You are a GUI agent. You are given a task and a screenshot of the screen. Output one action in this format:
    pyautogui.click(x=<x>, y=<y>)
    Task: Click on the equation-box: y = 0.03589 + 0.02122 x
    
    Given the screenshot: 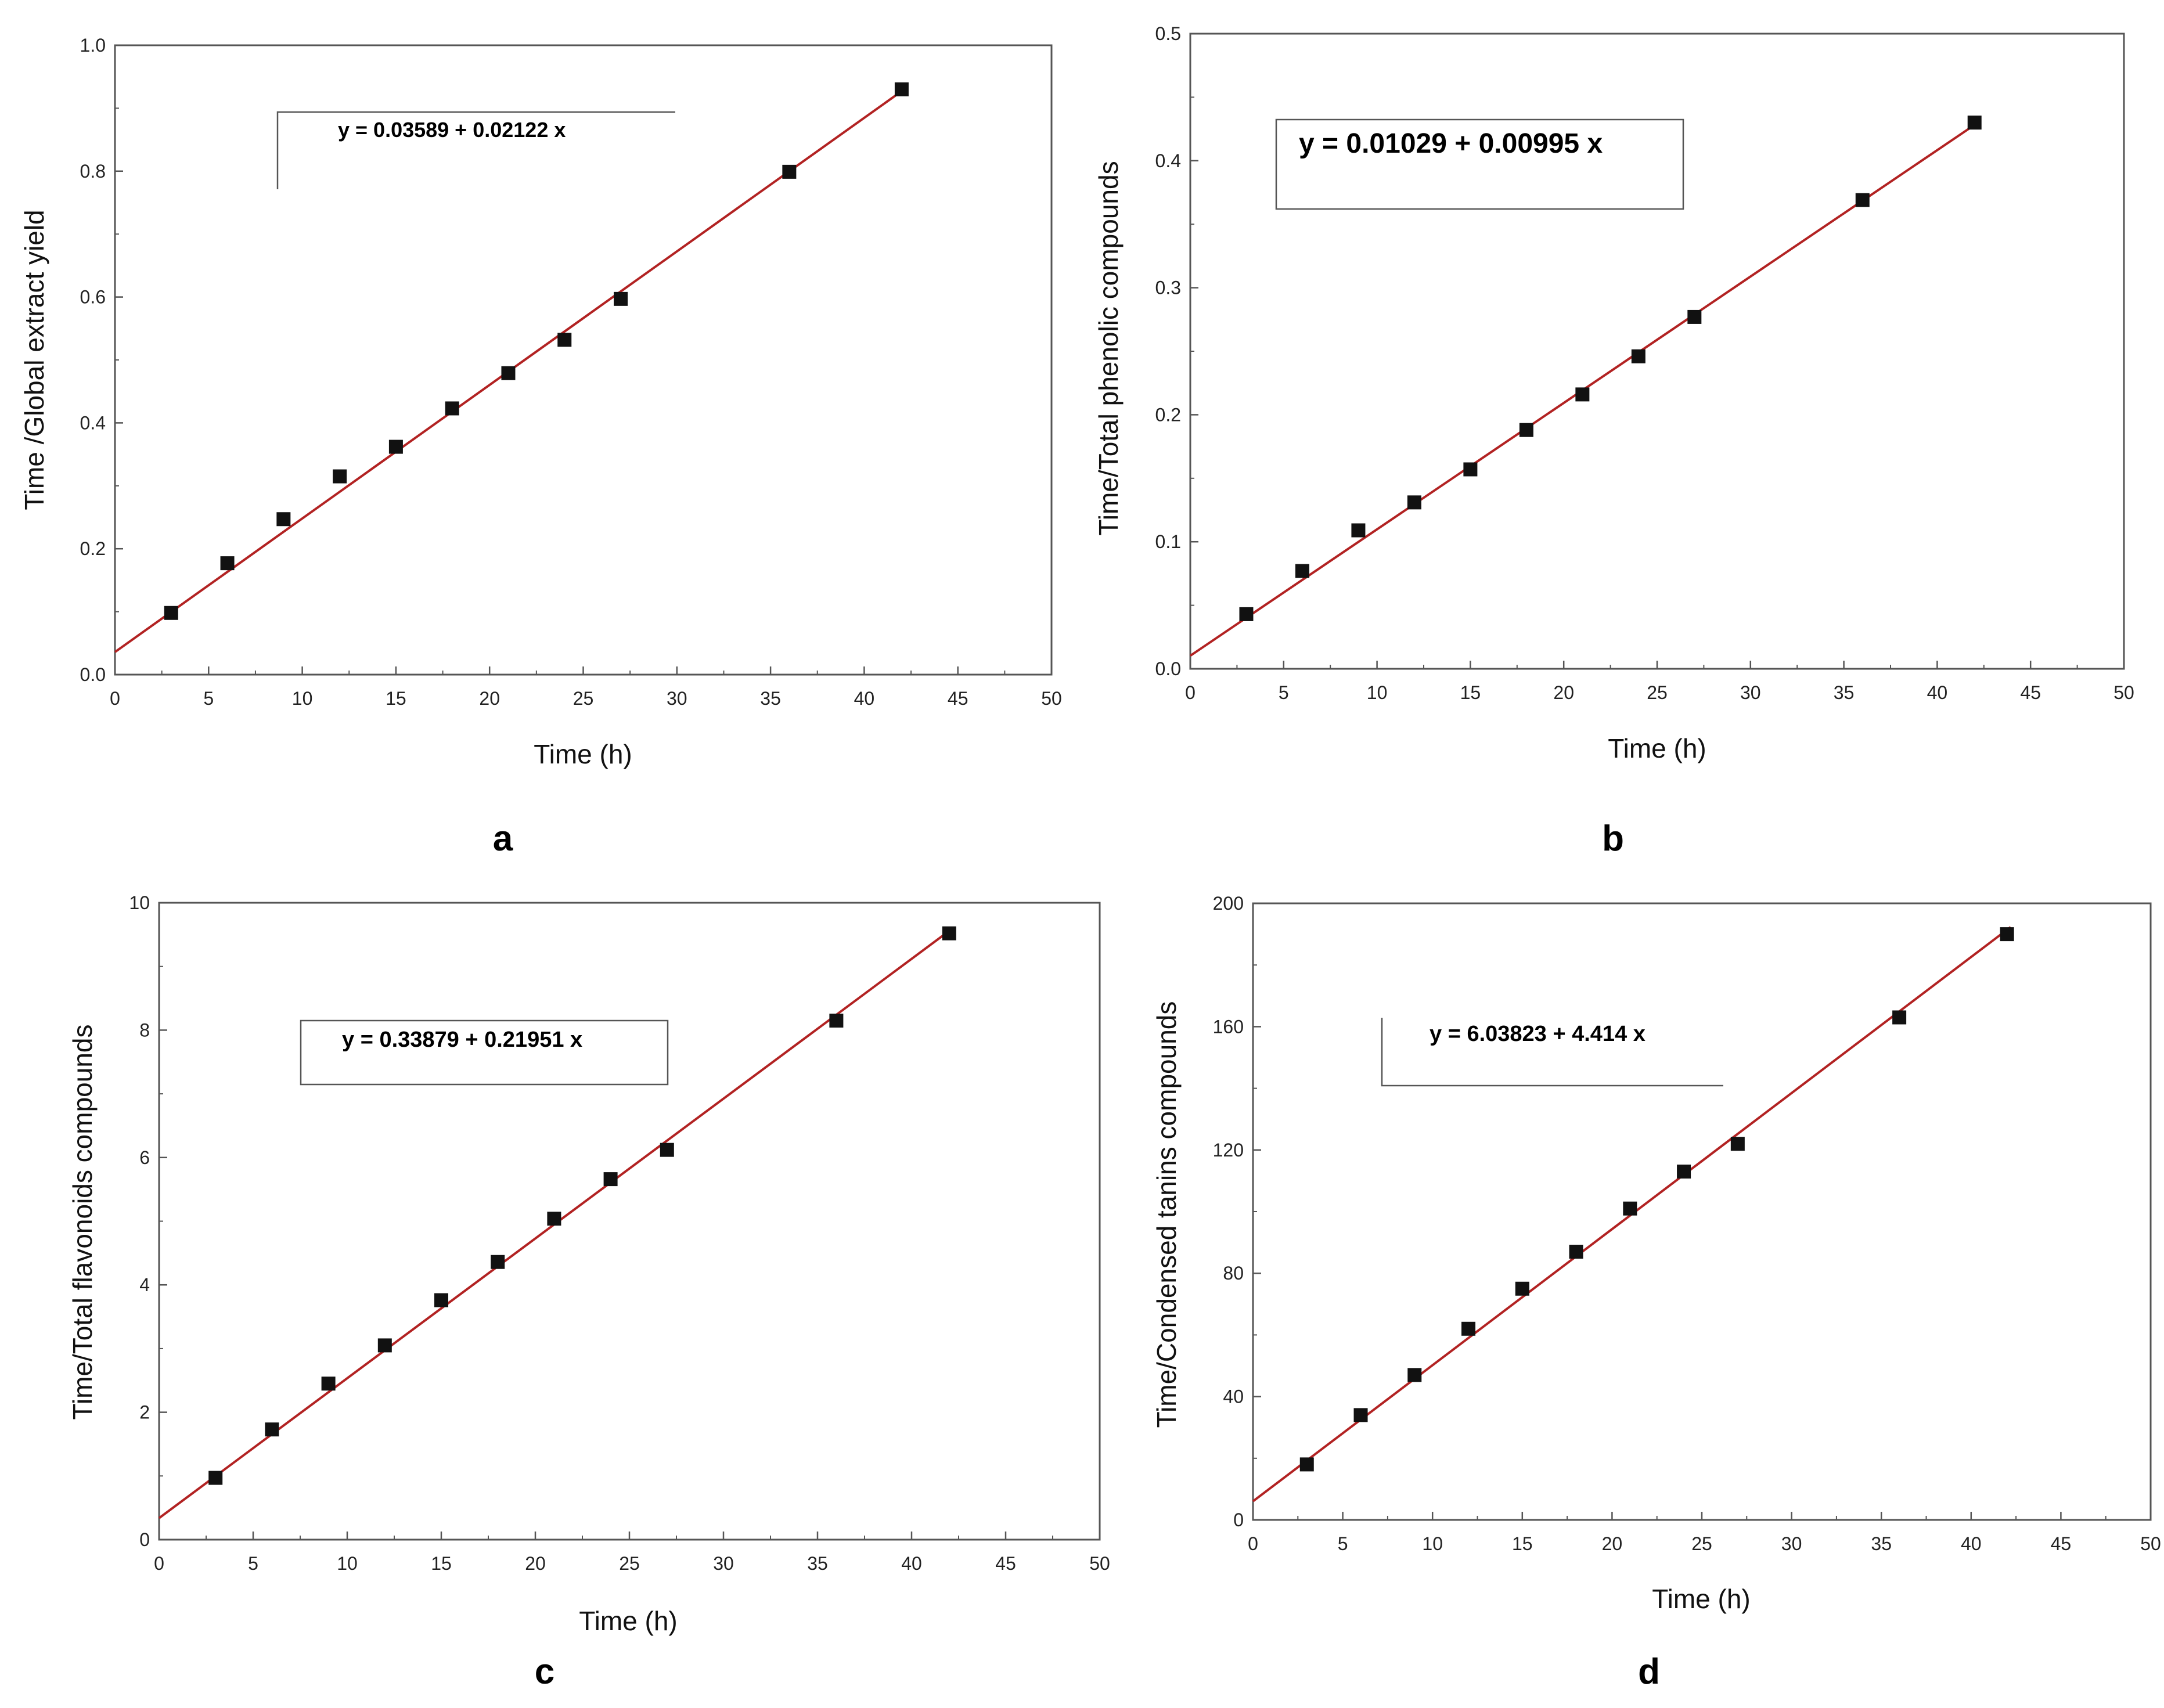 What is the action you would take?
    pyautogui.click(x=475, y=150)
    